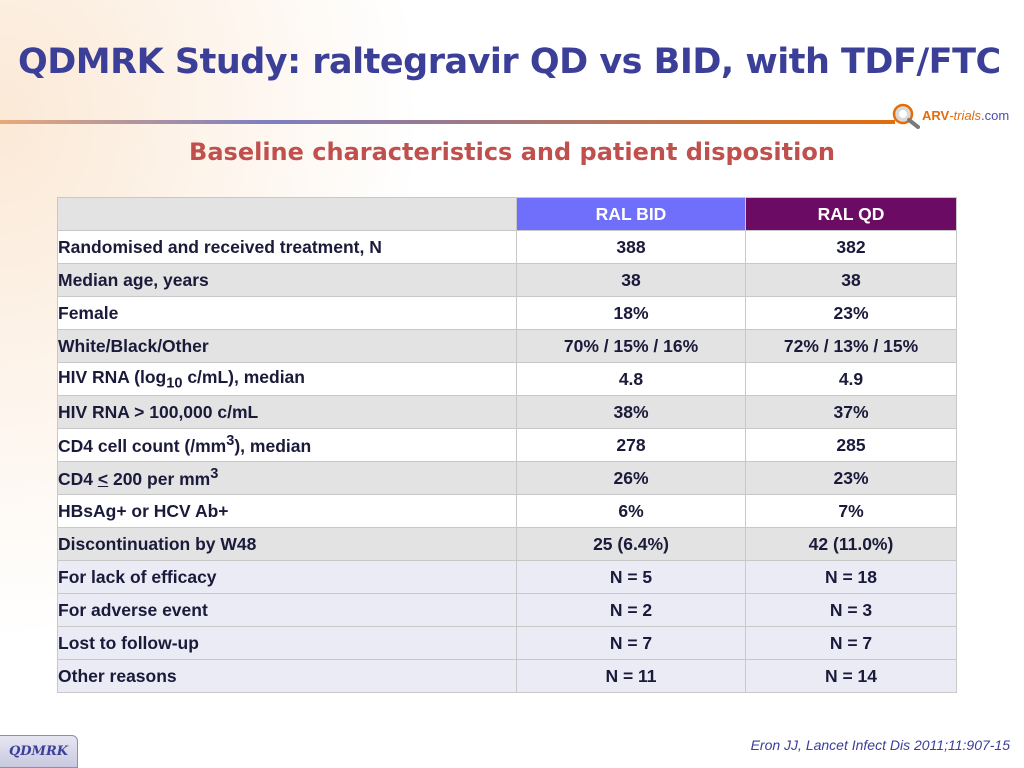 Image resolution: width=1024 pixels, height=768 pixels. I want to click on ral-qd-value: N = 14, so click(851, 676).